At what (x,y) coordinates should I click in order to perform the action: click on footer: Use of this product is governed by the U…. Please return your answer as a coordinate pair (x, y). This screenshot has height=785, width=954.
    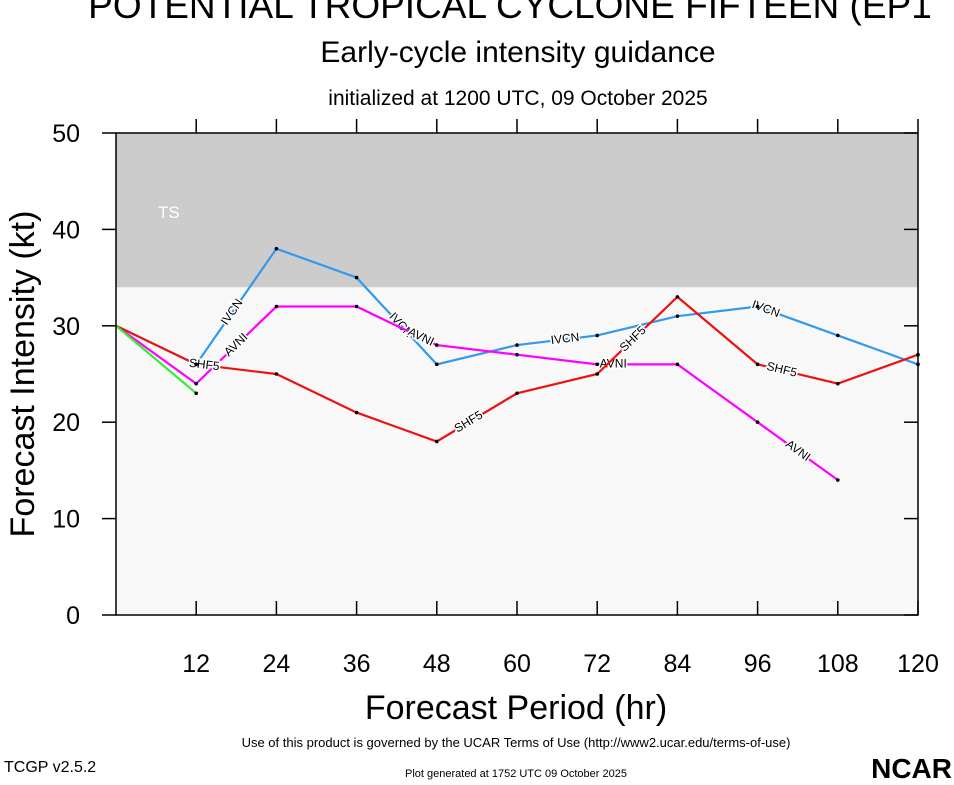
    Looking at the image, I should click on (516, 742).